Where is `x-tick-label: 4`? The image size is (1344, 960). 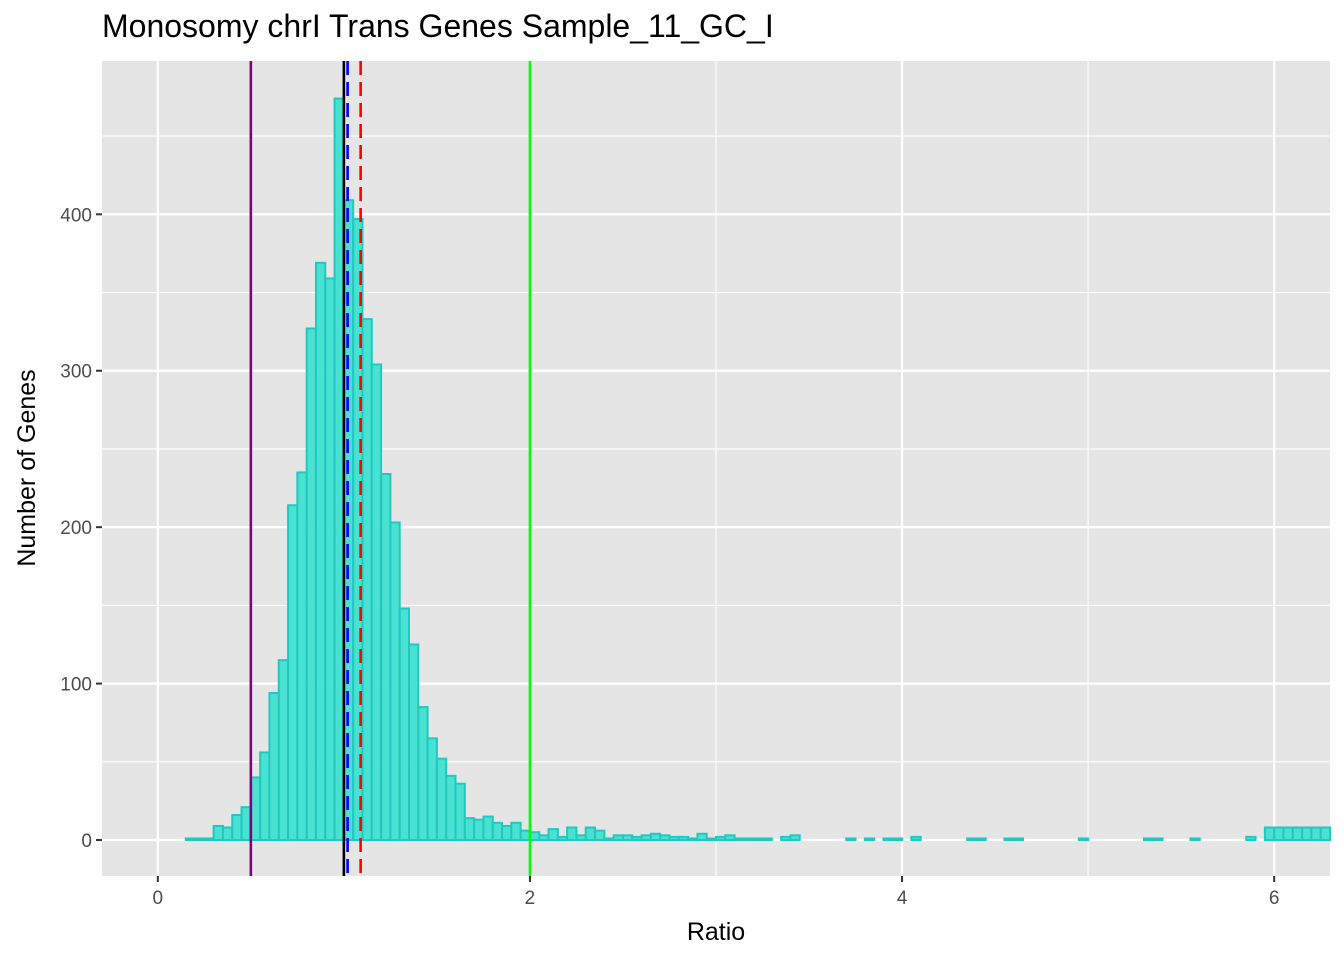 x-tick-label: 4 is located at coordinates (902, 898).